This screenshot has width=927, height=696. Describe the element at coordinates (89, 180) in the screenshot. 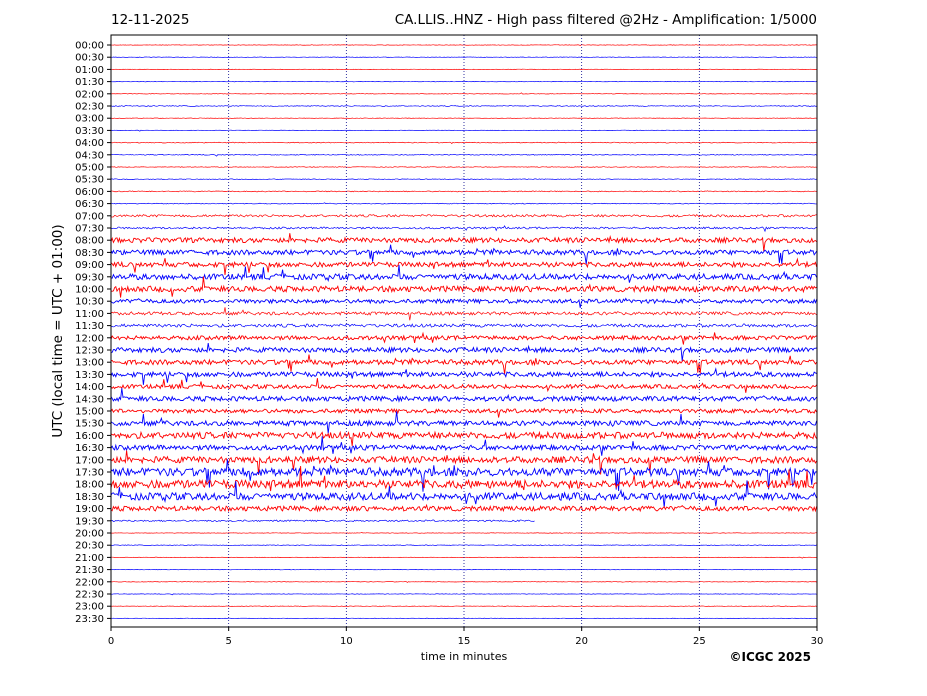

I see `y-tick-label: 05:30` at that location.